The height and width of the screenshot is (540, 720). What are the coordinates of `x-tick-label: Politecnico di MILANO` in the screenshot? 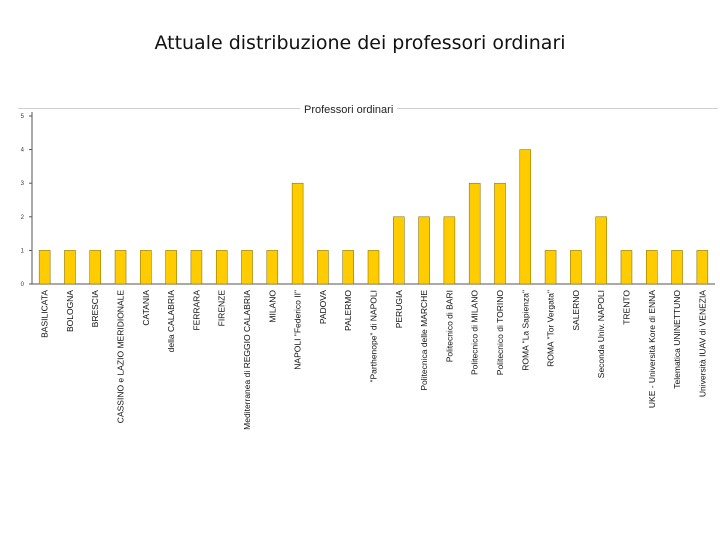 It's located at (475, 332).